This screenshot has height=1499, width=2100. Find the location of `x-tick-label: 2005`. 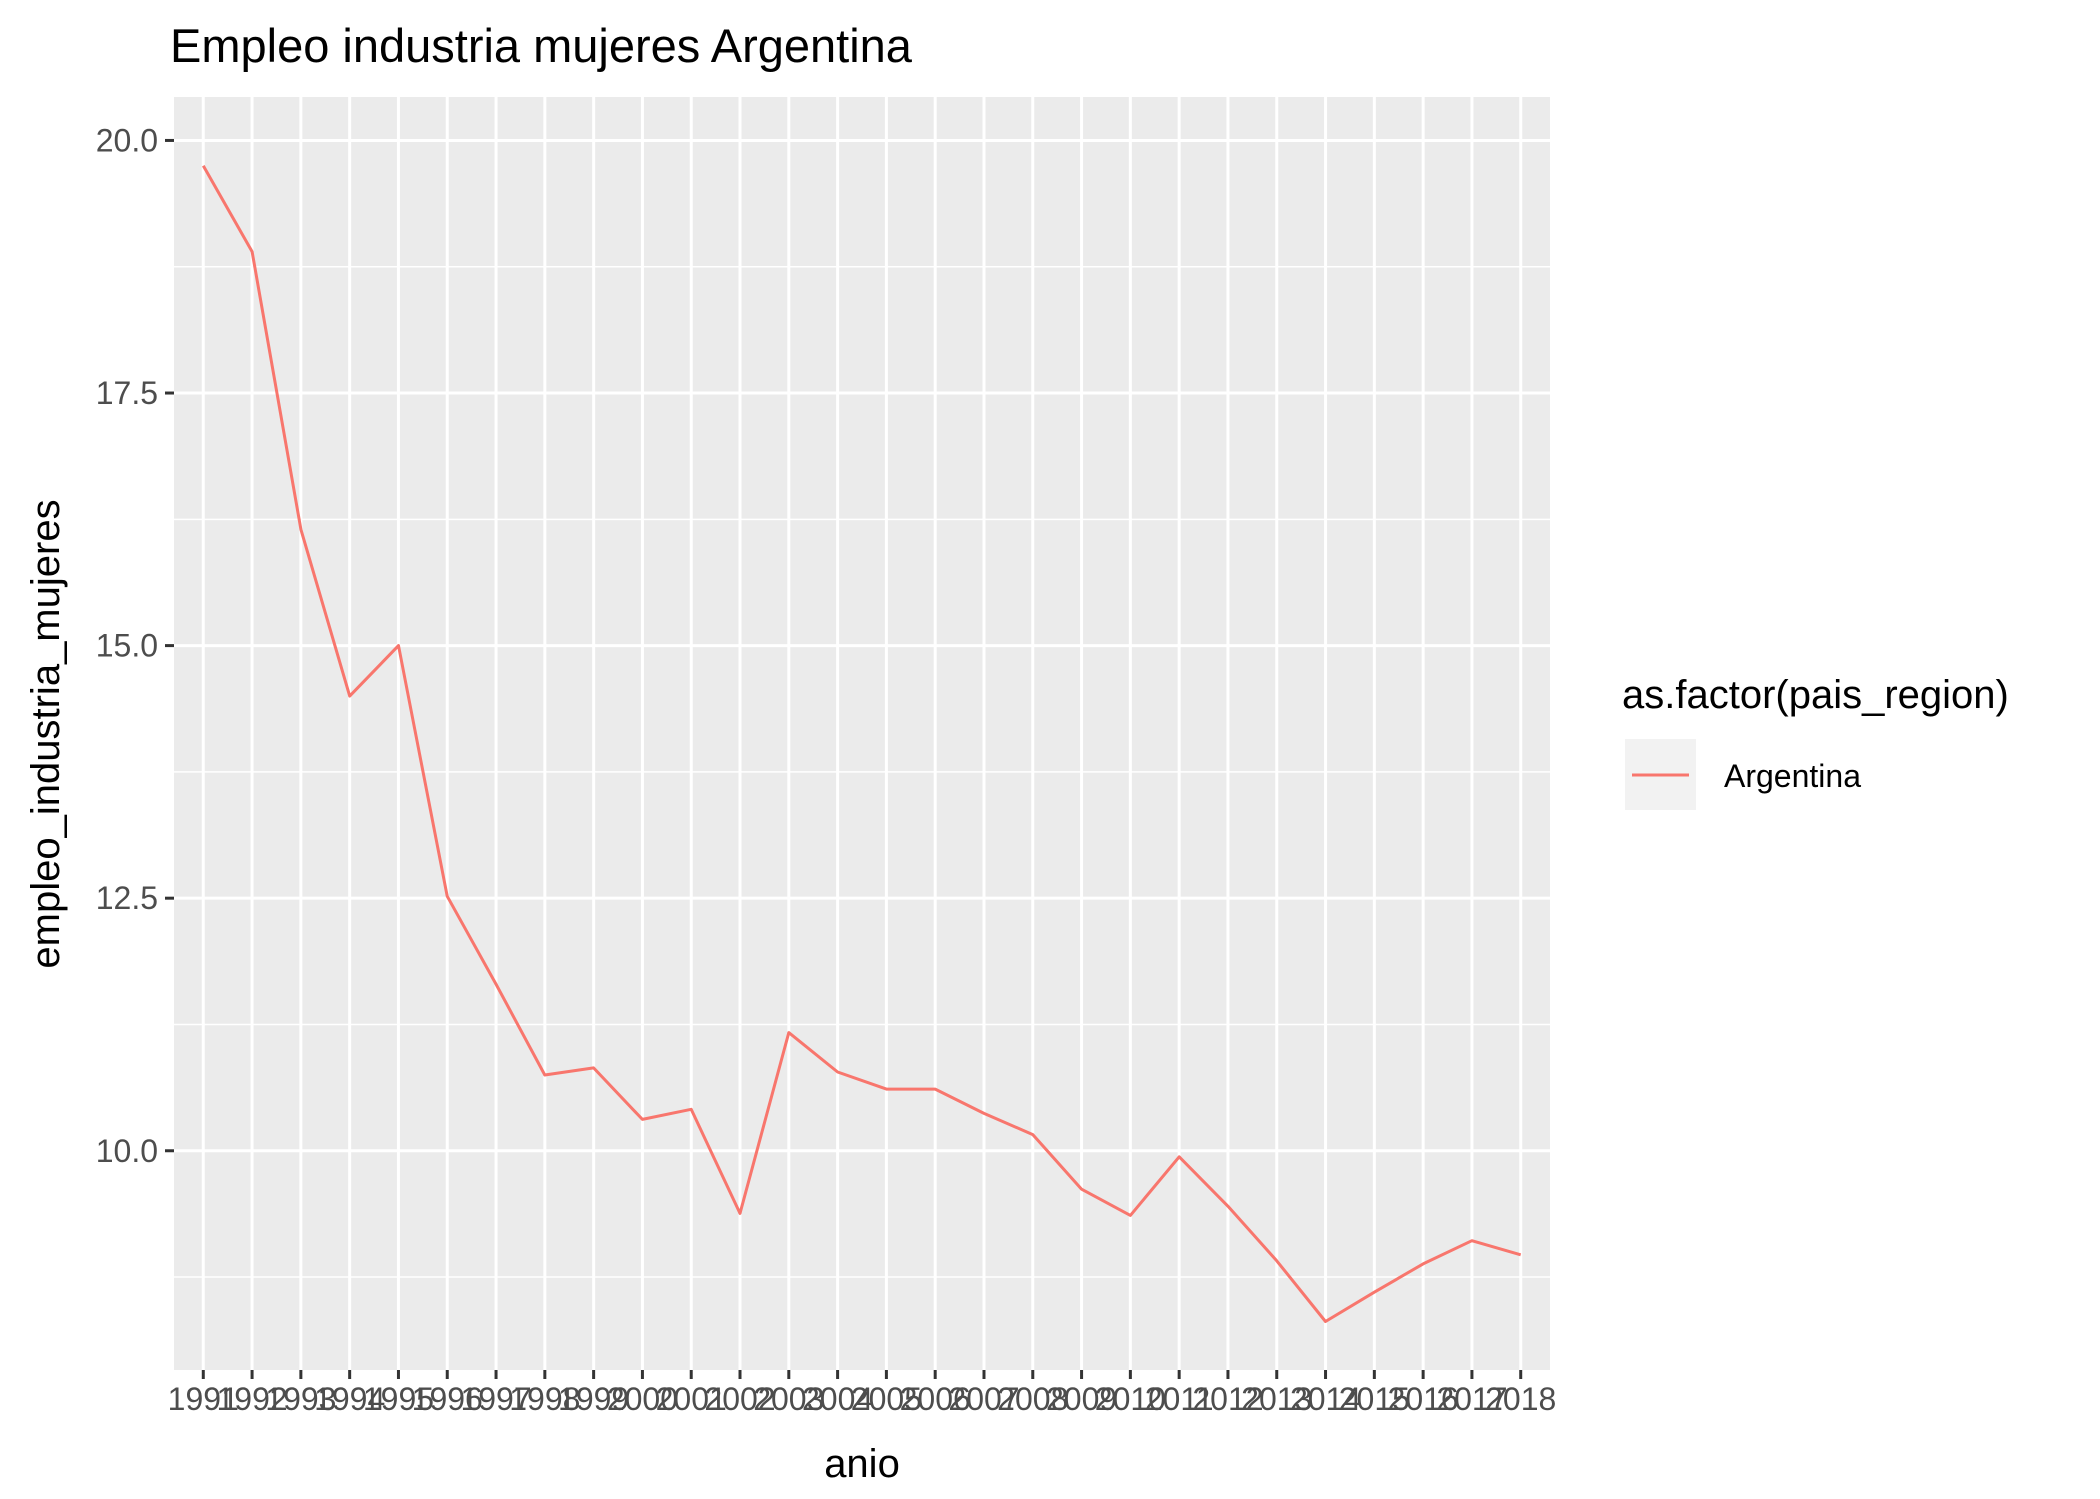

x-tick-label: 2005 is located at coordinates (886, 1399).